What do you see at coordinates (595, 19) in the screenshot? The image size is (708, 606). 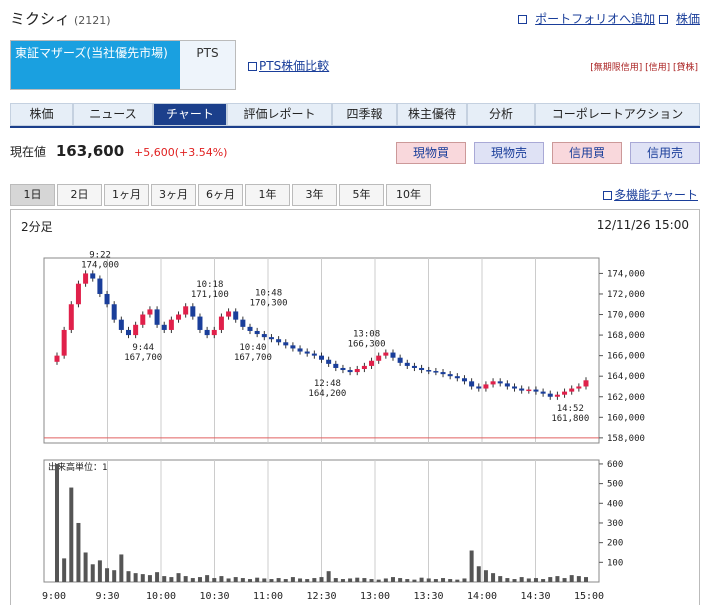 I see `add-portfolio-link: ポートフォリオへ追加` at bounding box center [595, 19].